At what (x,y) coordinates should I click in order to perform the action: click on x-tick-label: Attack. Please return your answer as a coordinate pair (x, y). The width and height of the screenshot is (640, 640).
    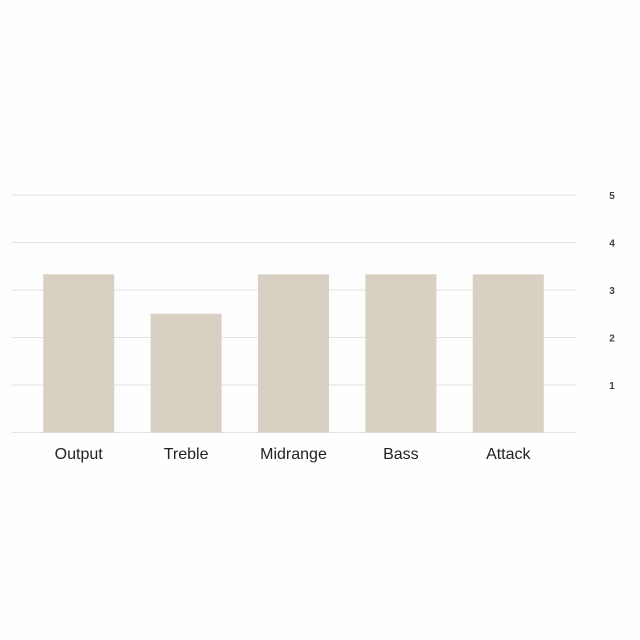
    Looking at the image, I should click on (508, 454).